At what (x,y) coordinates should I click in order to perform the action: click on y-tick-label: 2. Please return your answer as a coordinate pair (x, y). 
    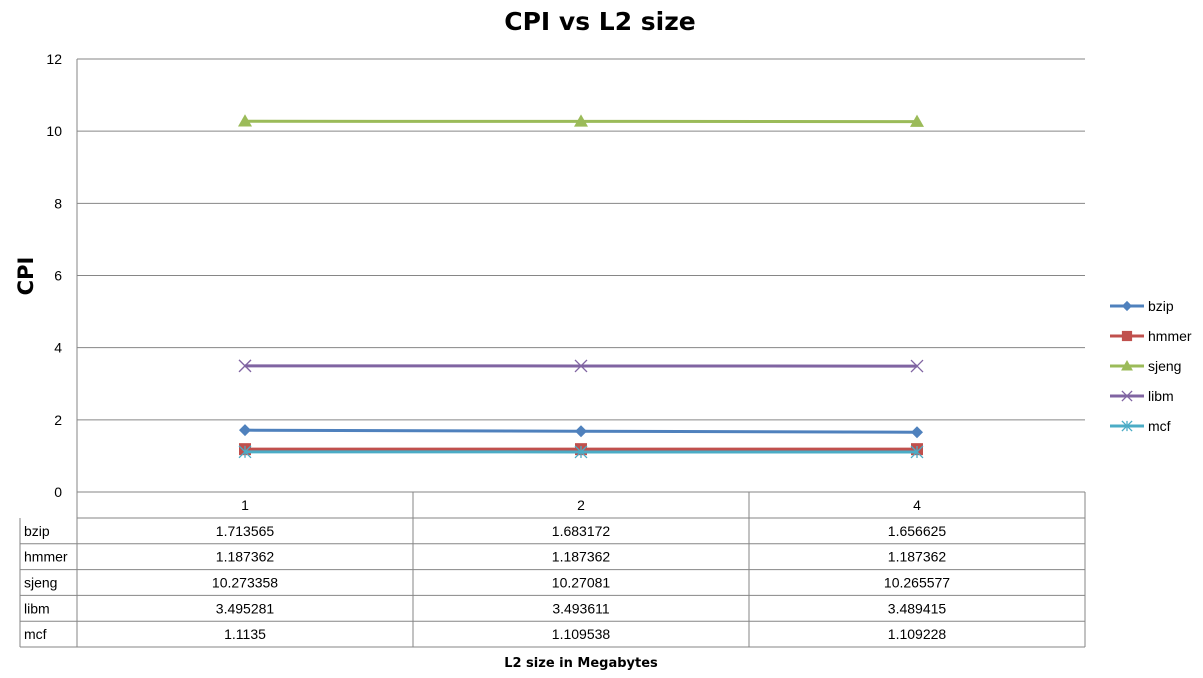
    Looking at the image, I should click on (58, 420).